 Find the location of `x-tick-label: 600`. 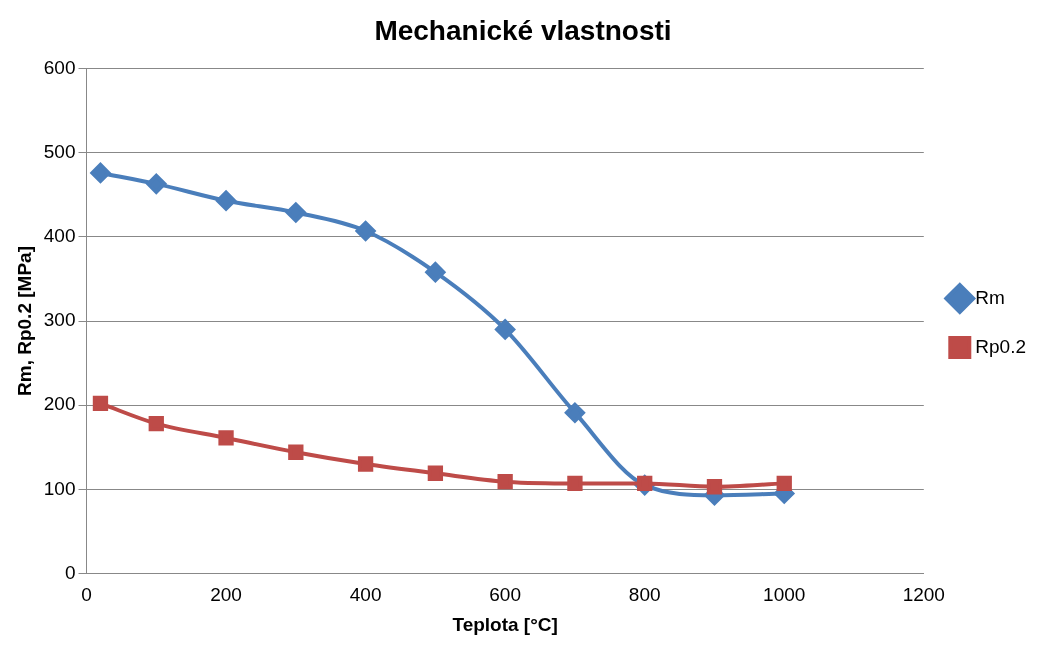

x-tick-label: 600 is located at coordinates (505, 595).